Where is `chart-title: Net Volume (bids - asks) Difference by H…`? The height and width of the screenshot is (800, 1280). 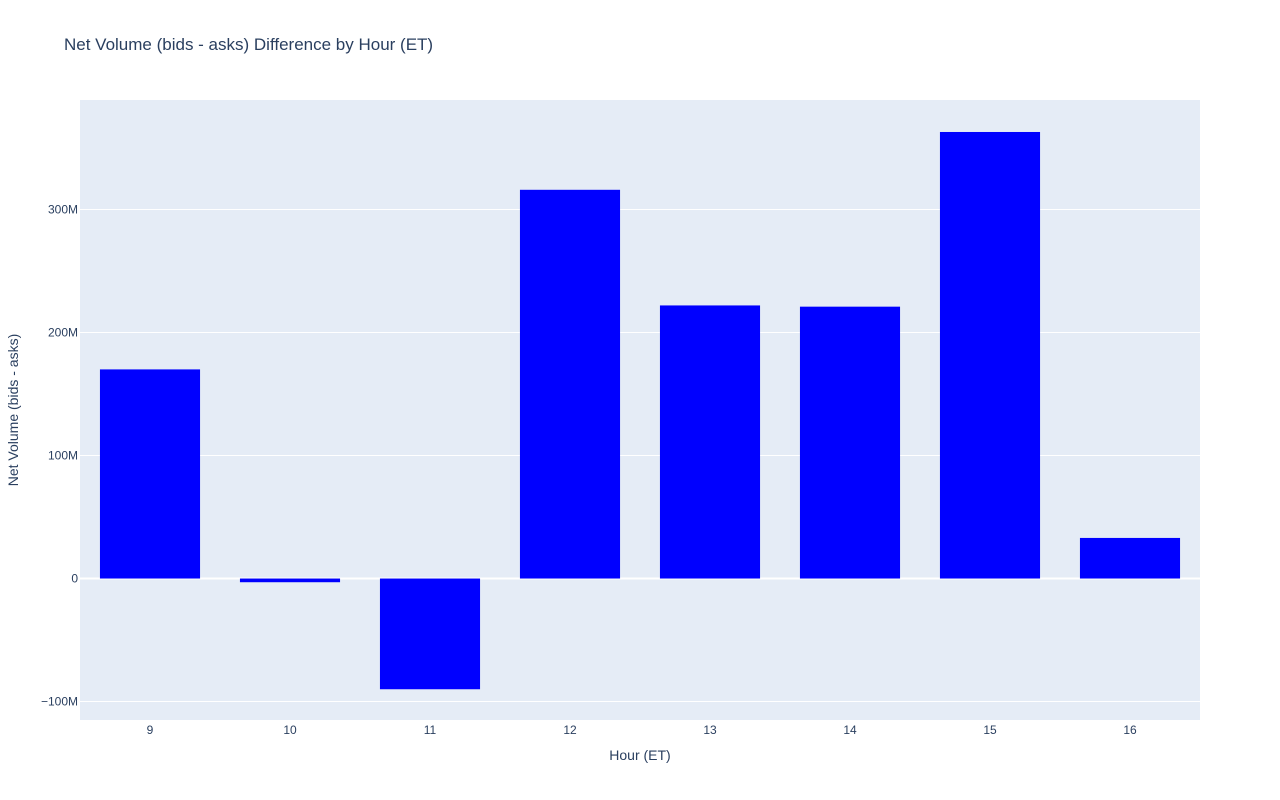 chart-title: Net Volume (bids - asks) Difference by H… is located at coordinates (248, 44).